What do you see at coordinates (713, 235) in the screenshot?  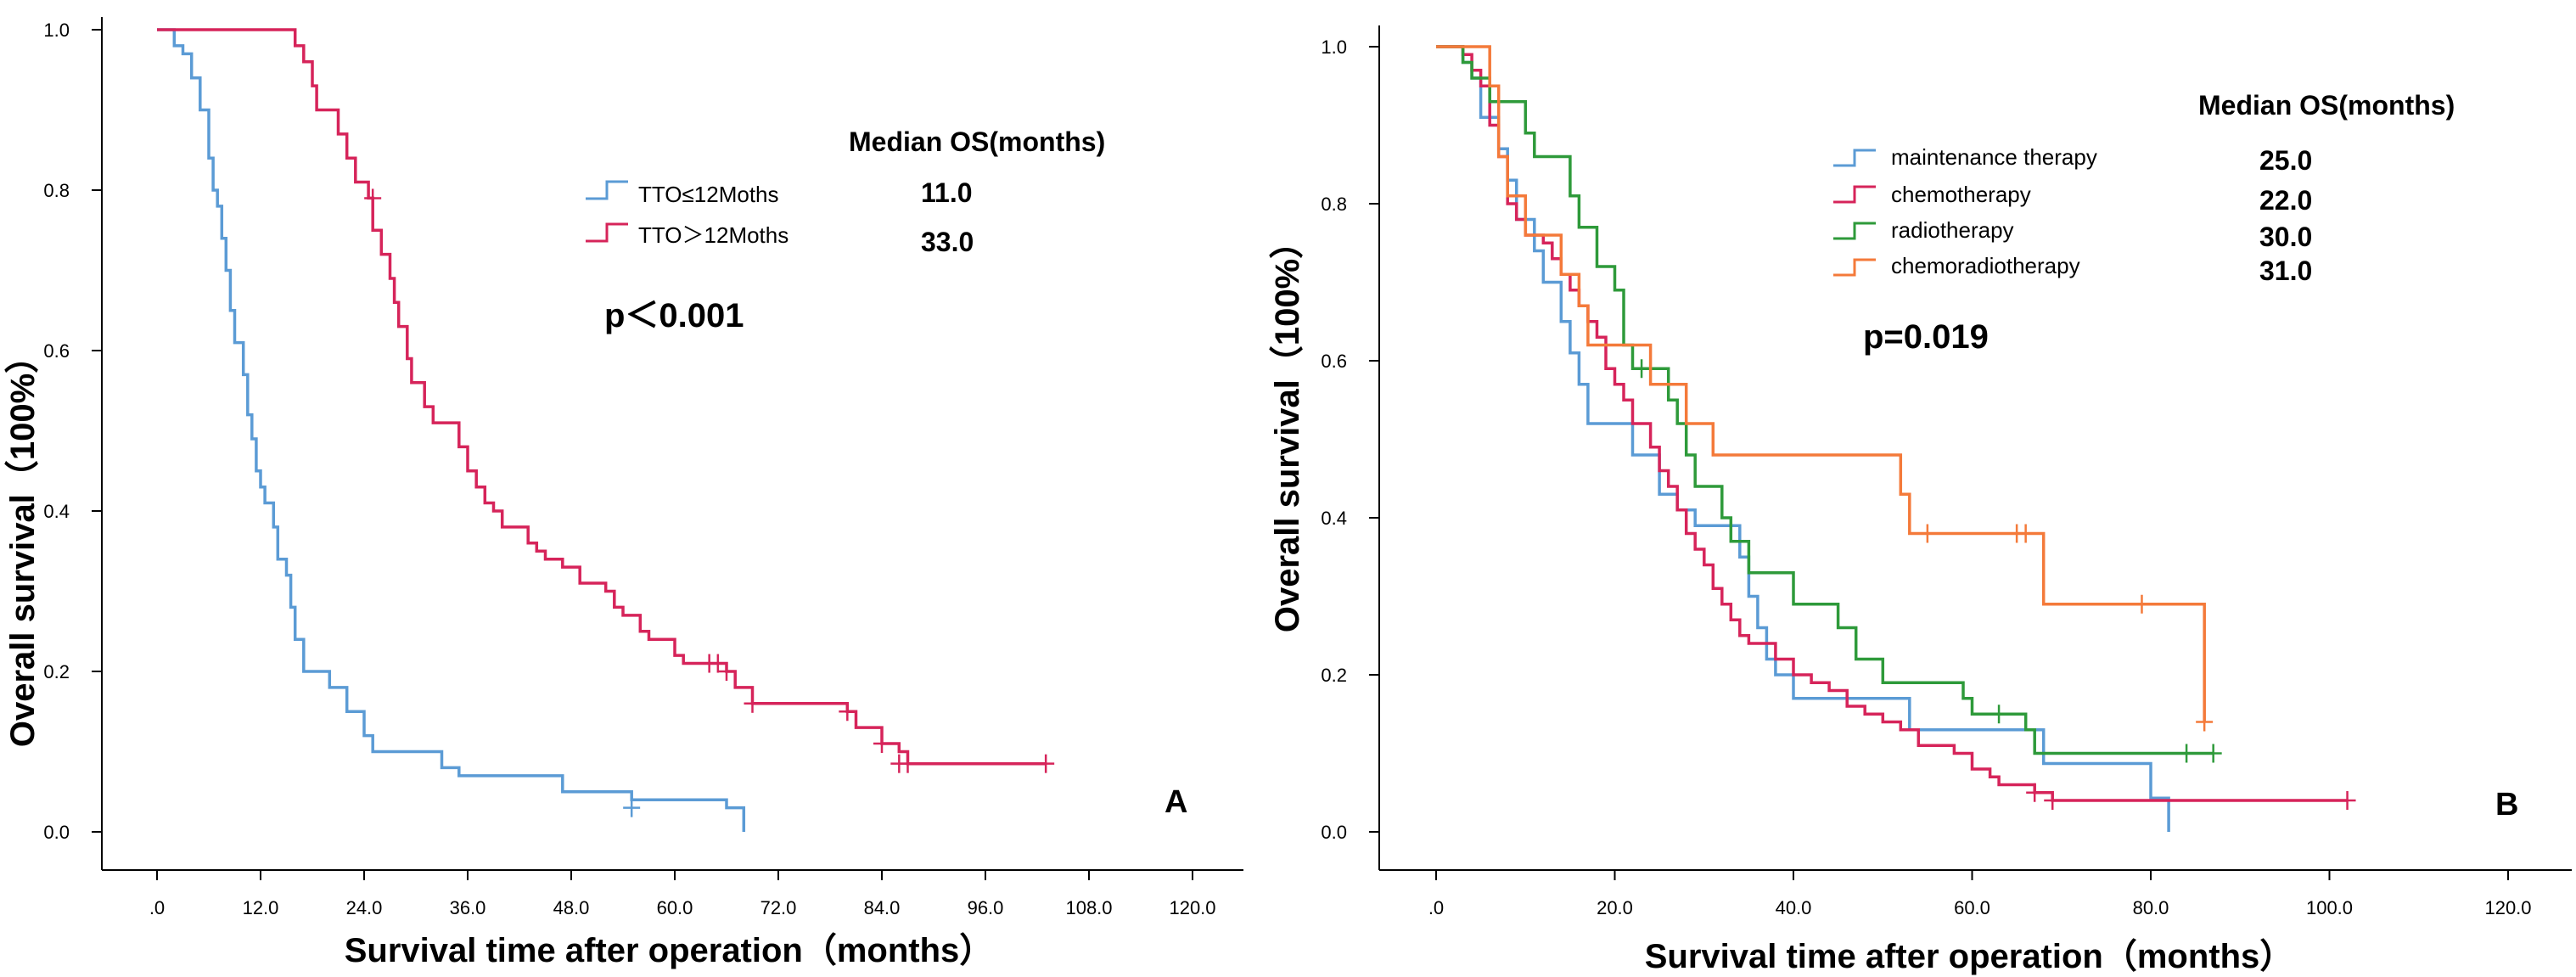 I see `panel-a-legend-label-tto-gt12: TTO＞12Moths` at bounding box center [713, 235].